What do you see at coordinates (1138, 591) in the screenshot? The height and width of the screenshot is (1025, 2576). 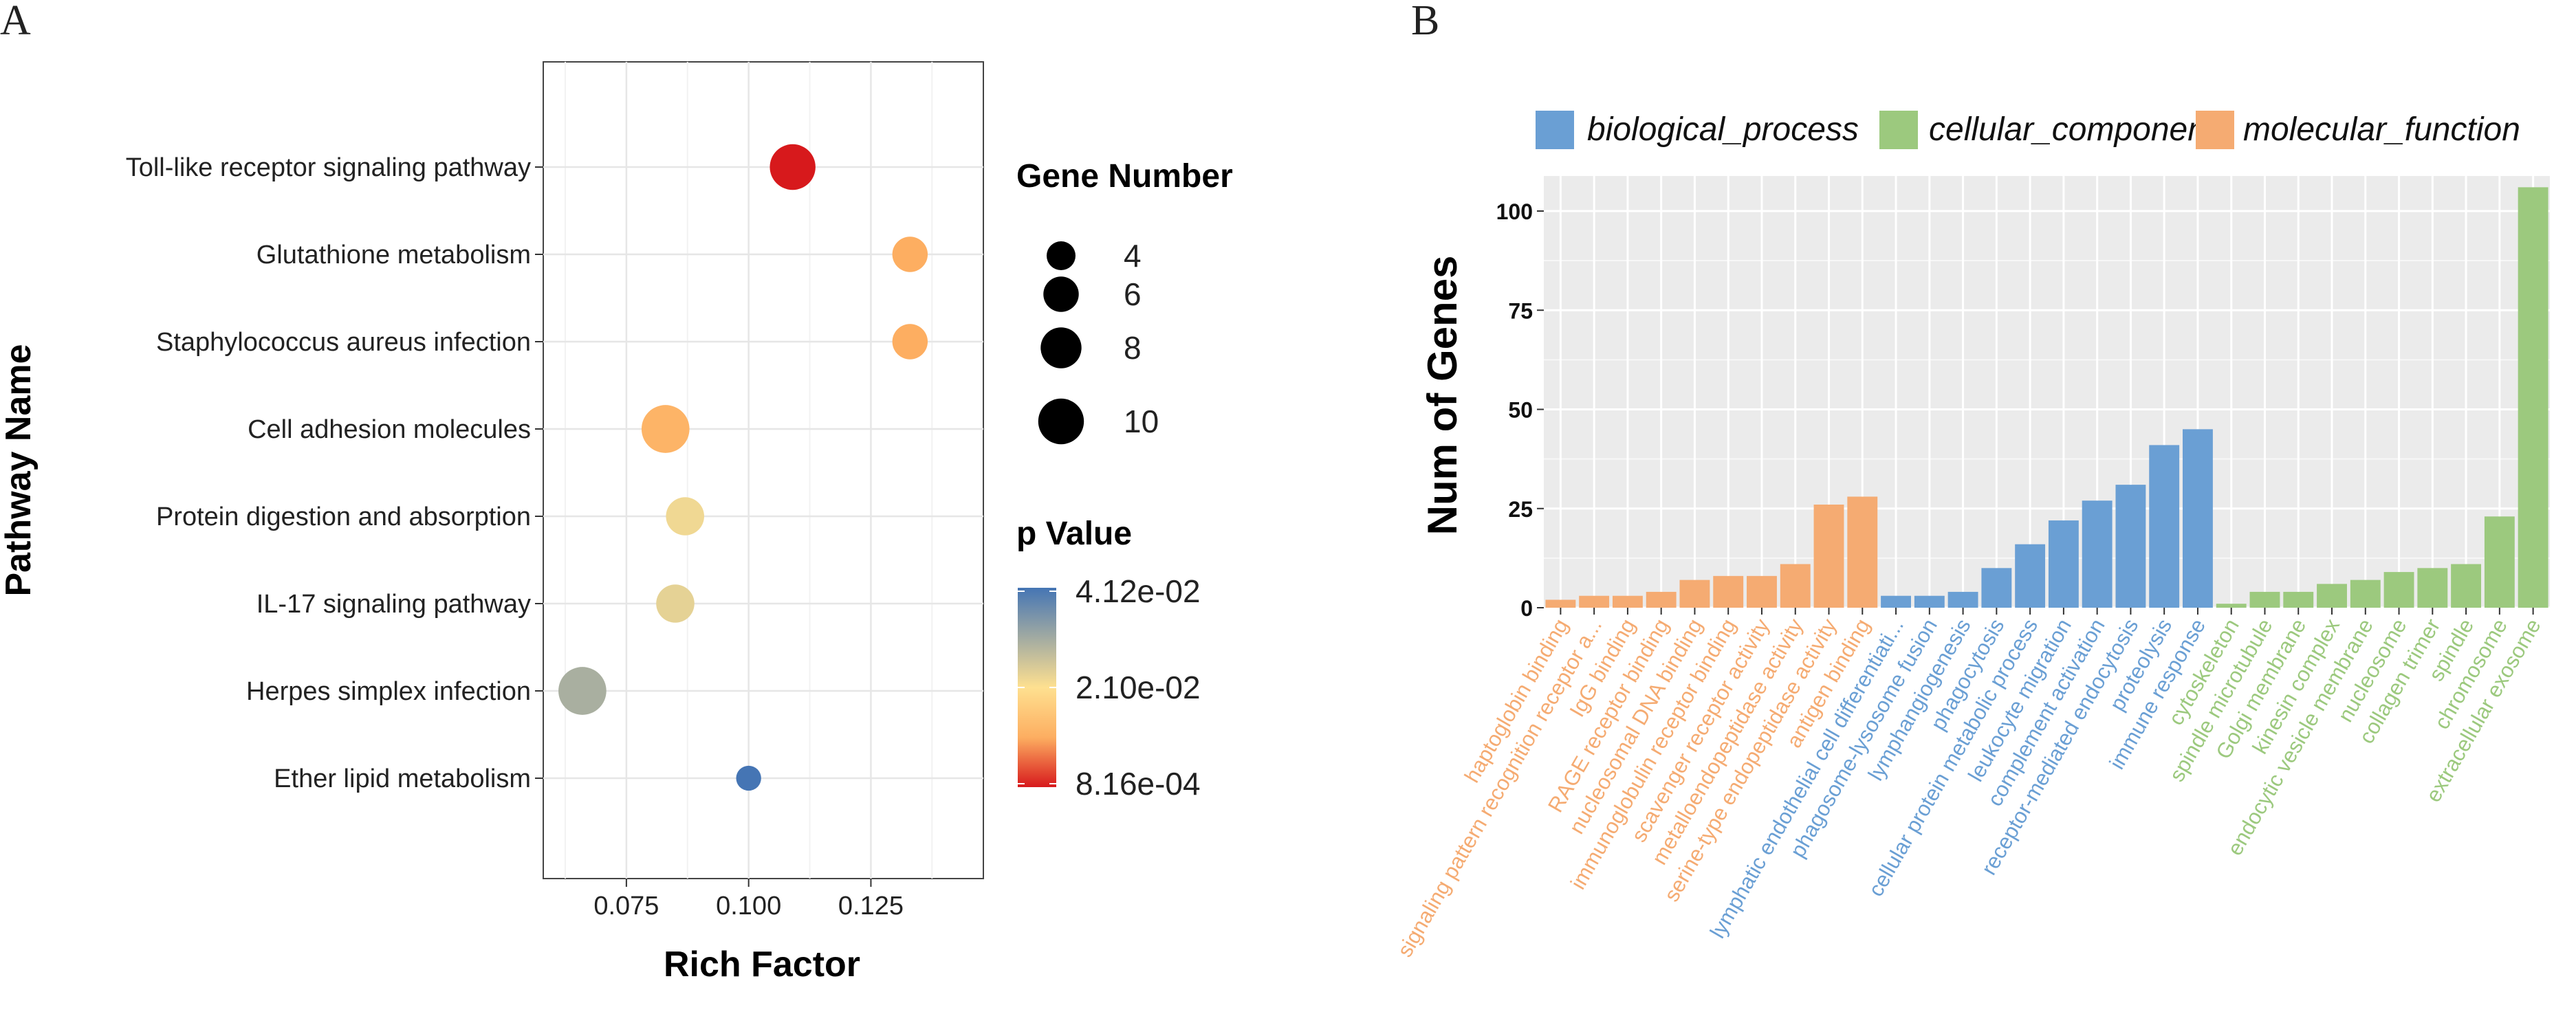 I see `color-legend-label: 4.12e-02` at bounding box center [1138, 591].